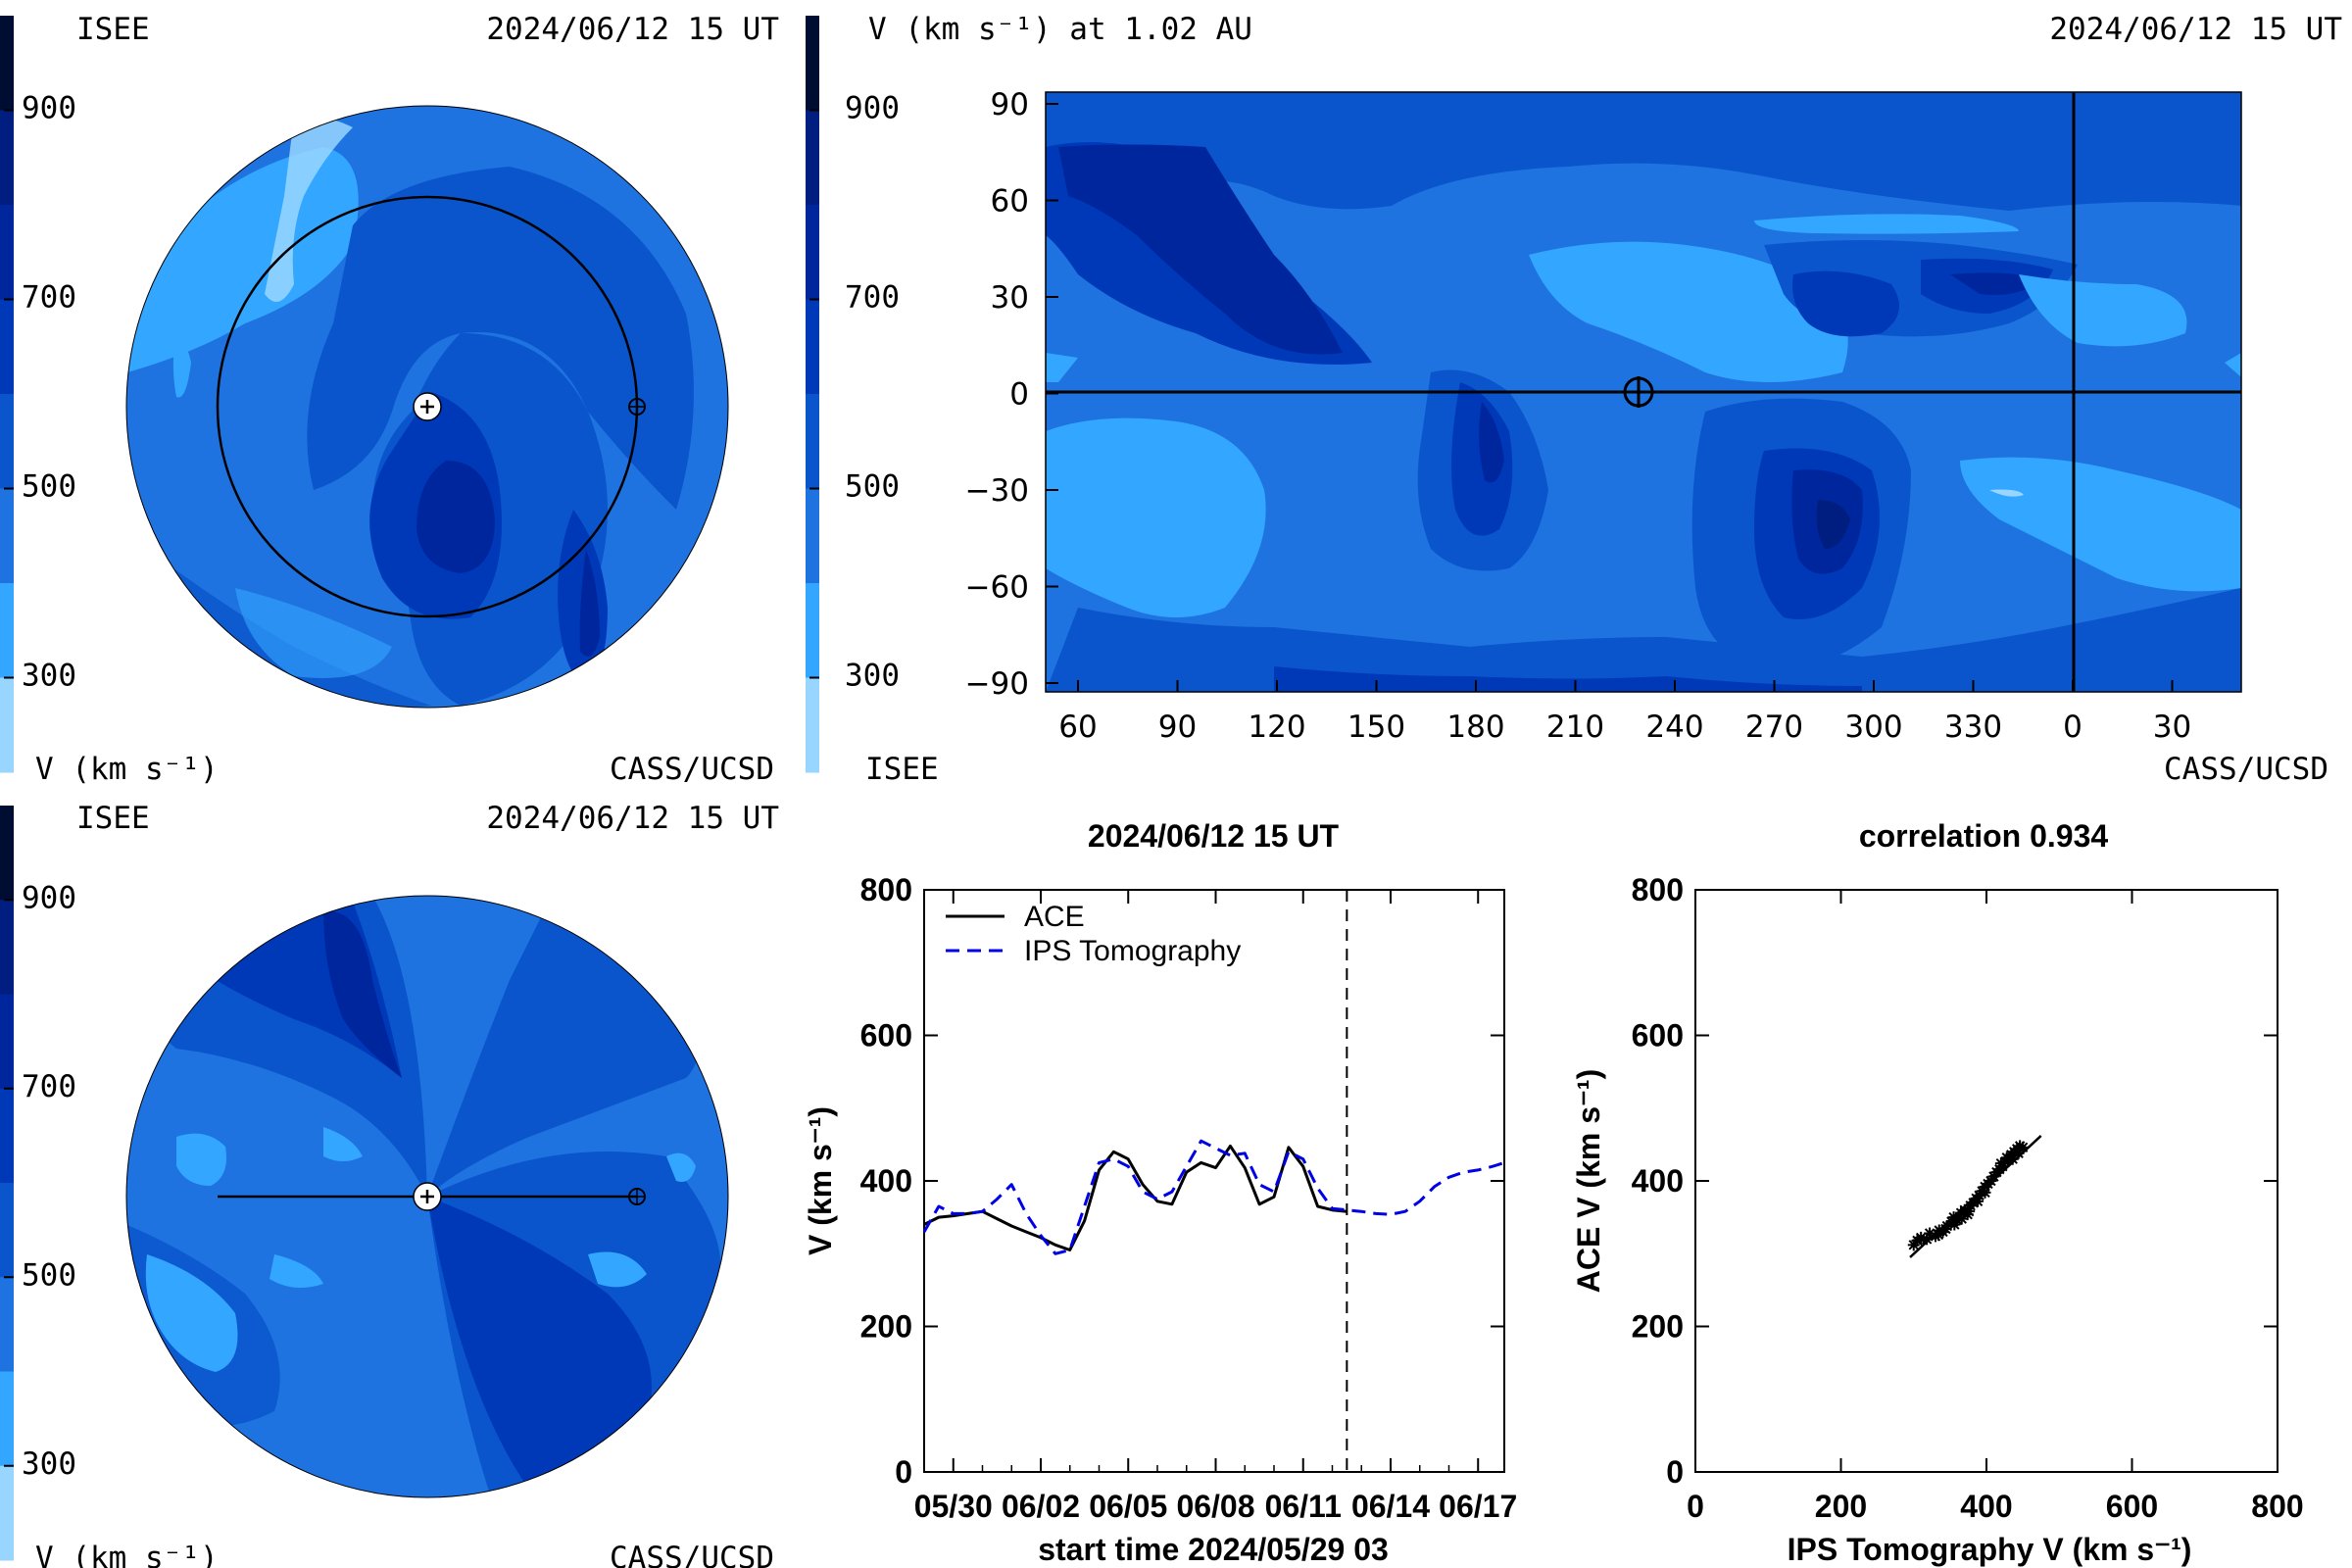 This screenshot has width=2352, height=1568. I want to click on ts-y-tick-label: 800, so click(886, 889).